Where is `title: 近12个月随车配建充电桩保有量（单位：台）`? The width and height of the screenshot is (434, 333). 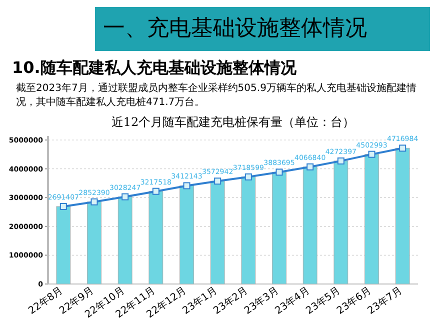
title: 近12个月随车配建充电桩保有量（单位：台） is located at coordinates (233, 122).